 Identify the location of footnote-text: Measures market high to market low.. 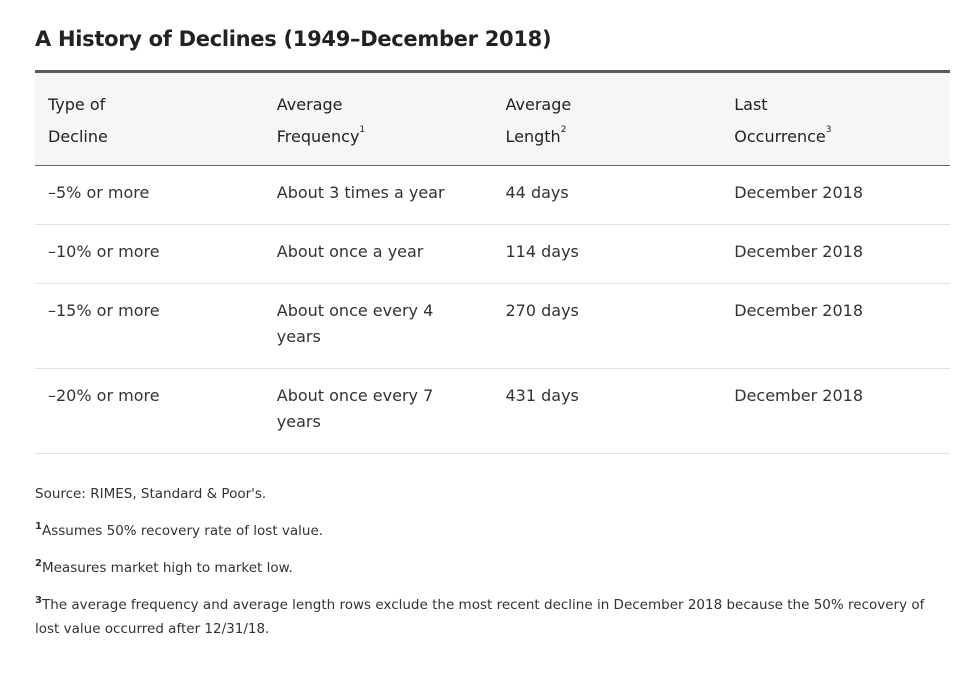
(167, 568).